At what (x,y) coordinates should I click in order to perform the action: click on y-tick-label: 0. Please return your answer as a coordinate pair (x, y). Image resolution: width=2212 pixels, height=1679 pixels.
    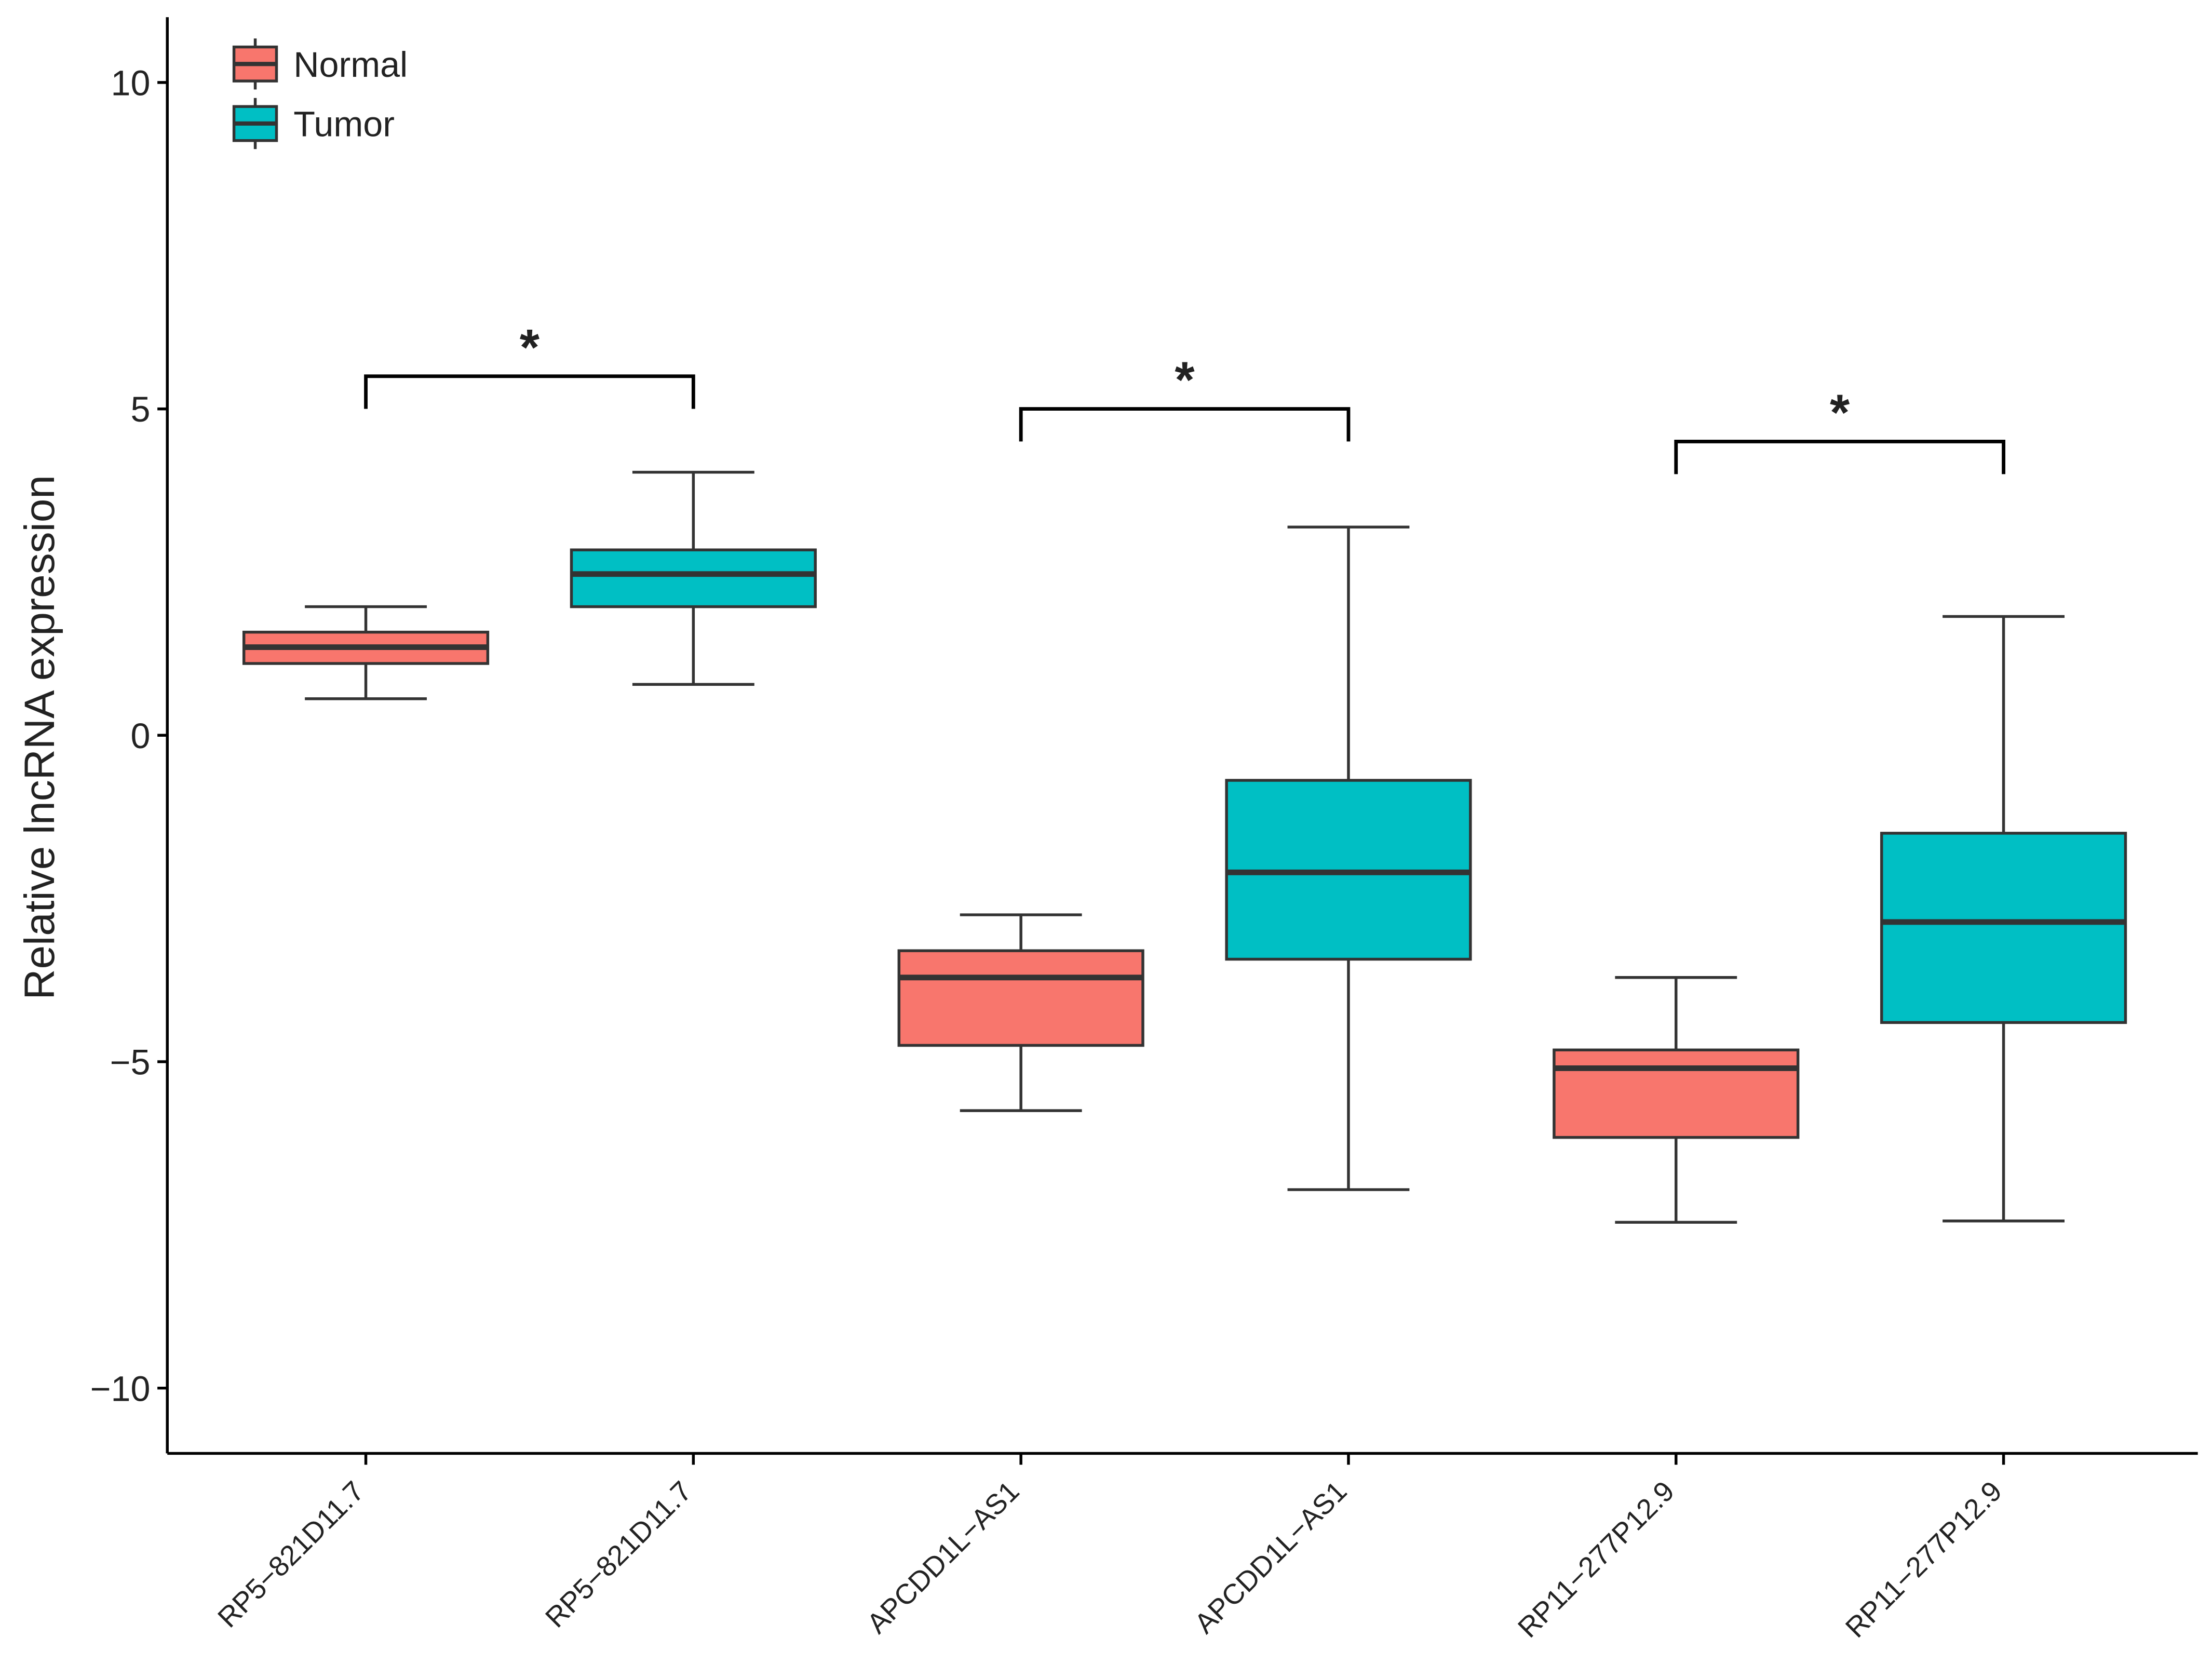
    Looking at the image, I should click on (140, 736).